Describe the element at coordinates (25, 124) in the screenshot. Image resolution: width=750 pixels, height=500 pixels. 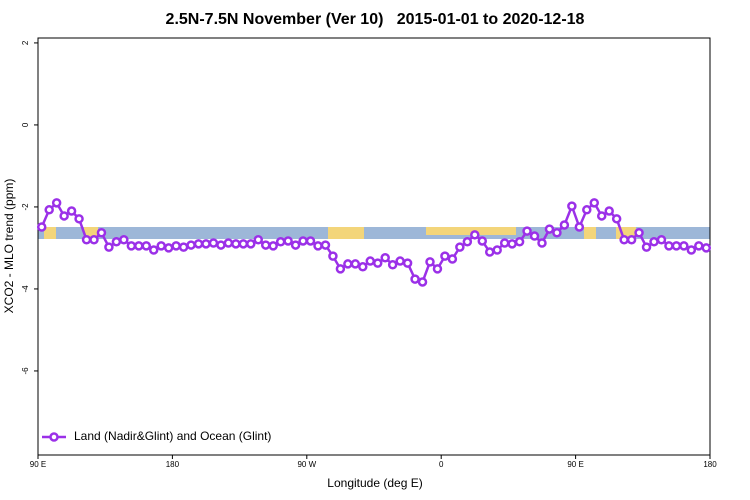
I see `y-tick-label: 0` at that location.